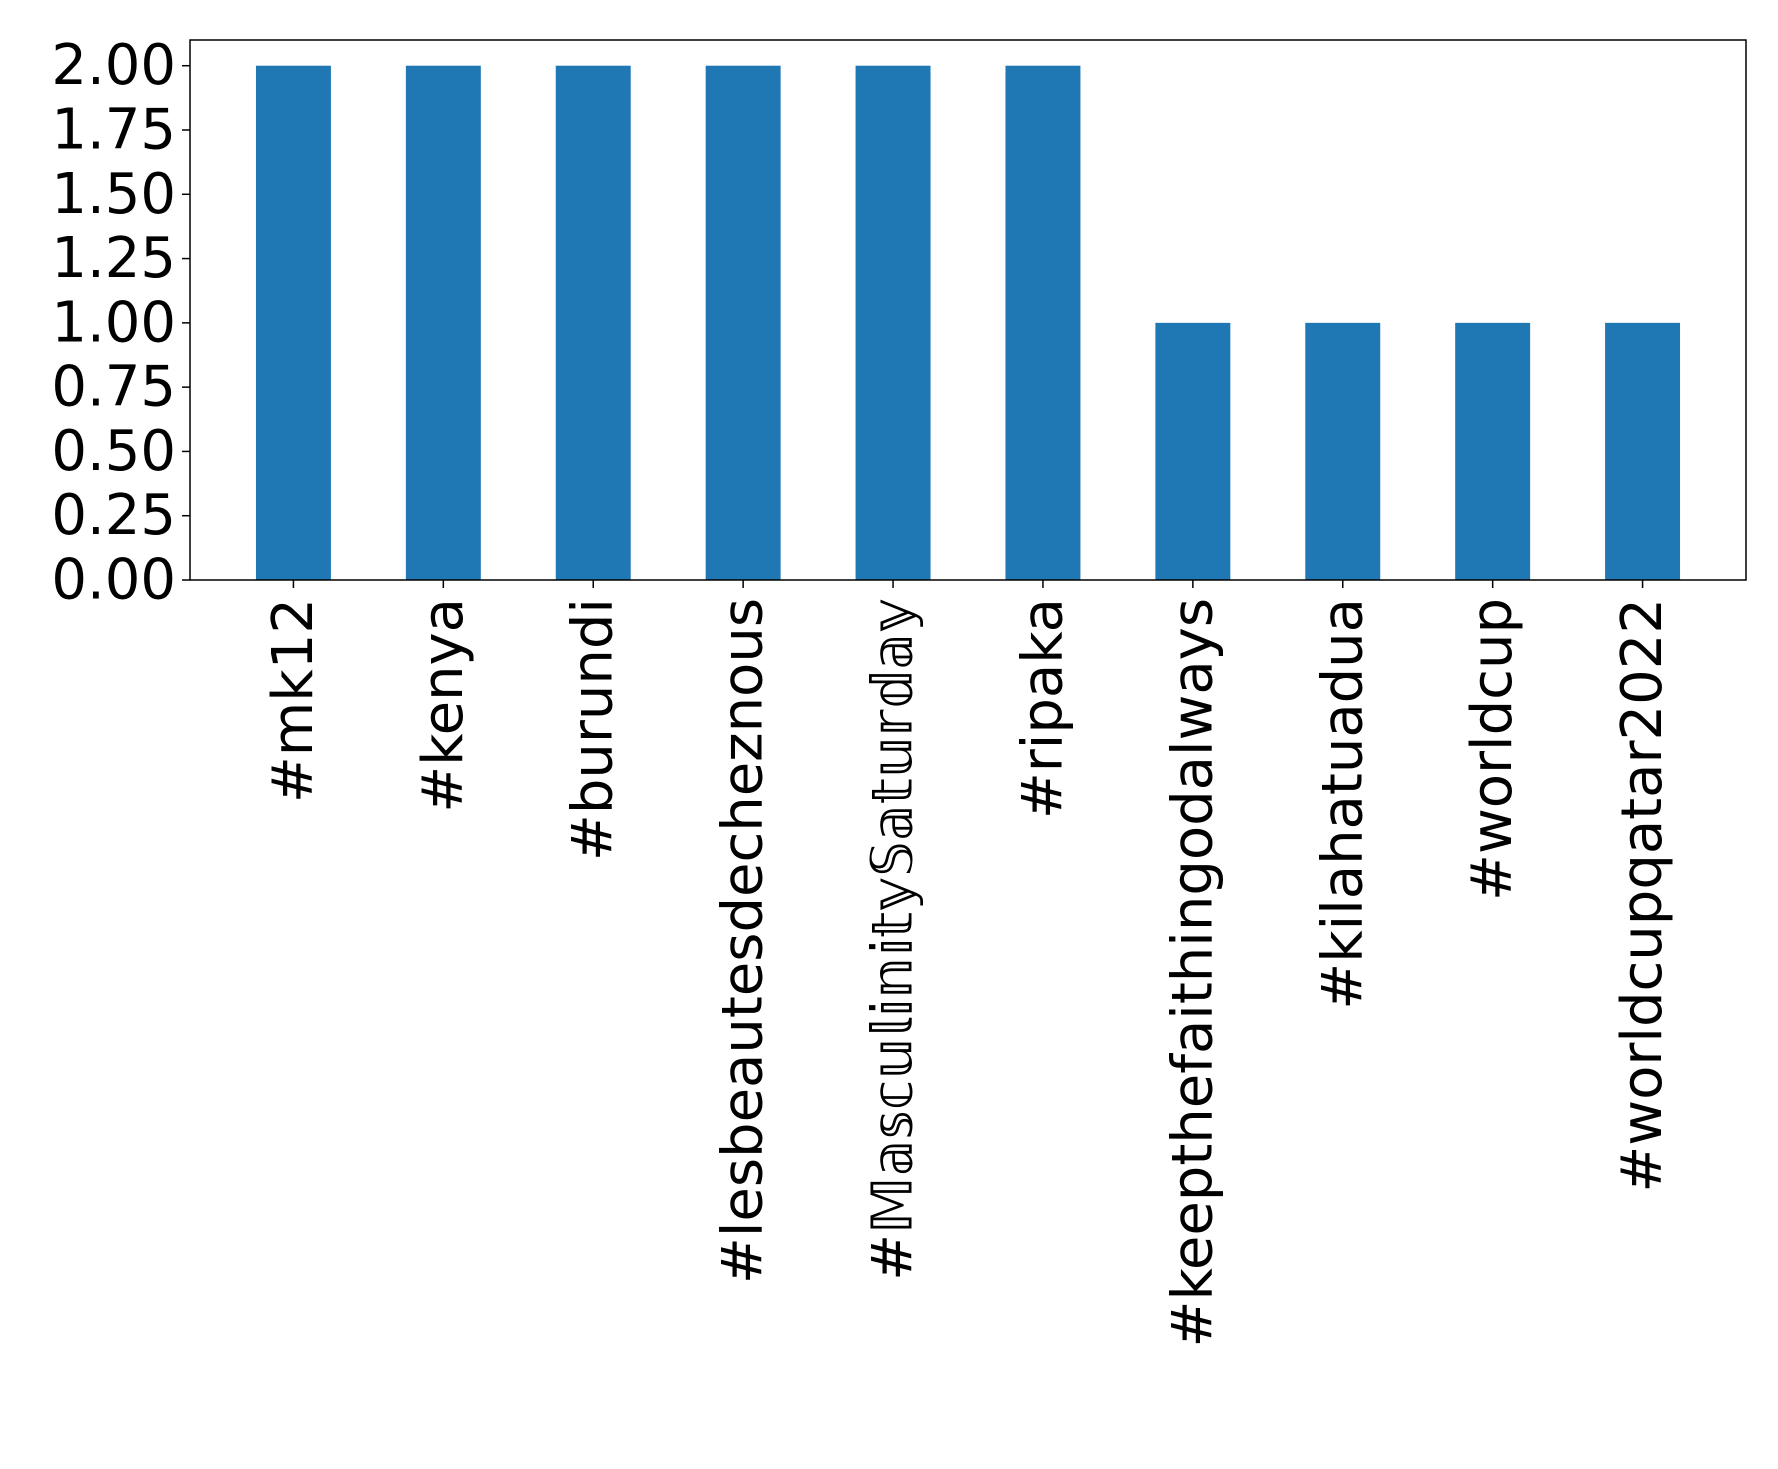  Describe the element at coordinates (113, 515) in the screenshot. I see `y-tick-label: 0.25` at that location.